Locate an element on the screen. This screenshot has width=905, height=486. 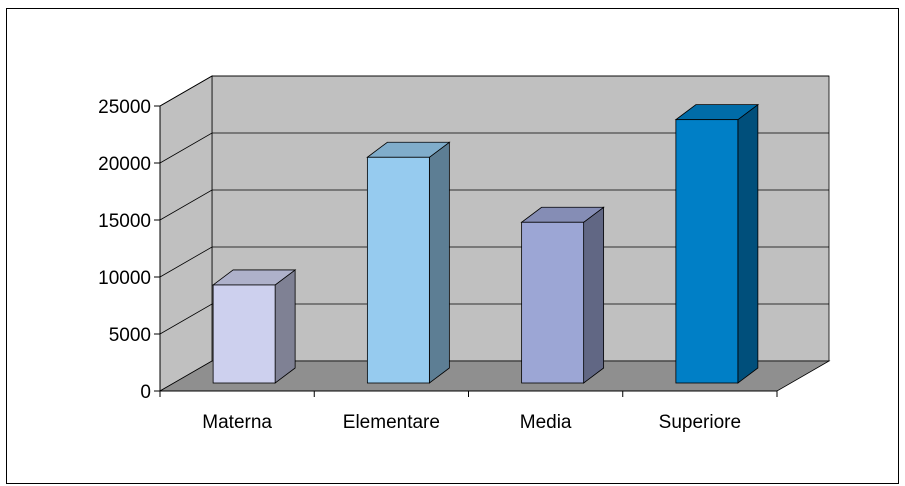
y-tick-labels: 0 5000 10000 15000 20000 25000 is located at coordinates (124, 250).